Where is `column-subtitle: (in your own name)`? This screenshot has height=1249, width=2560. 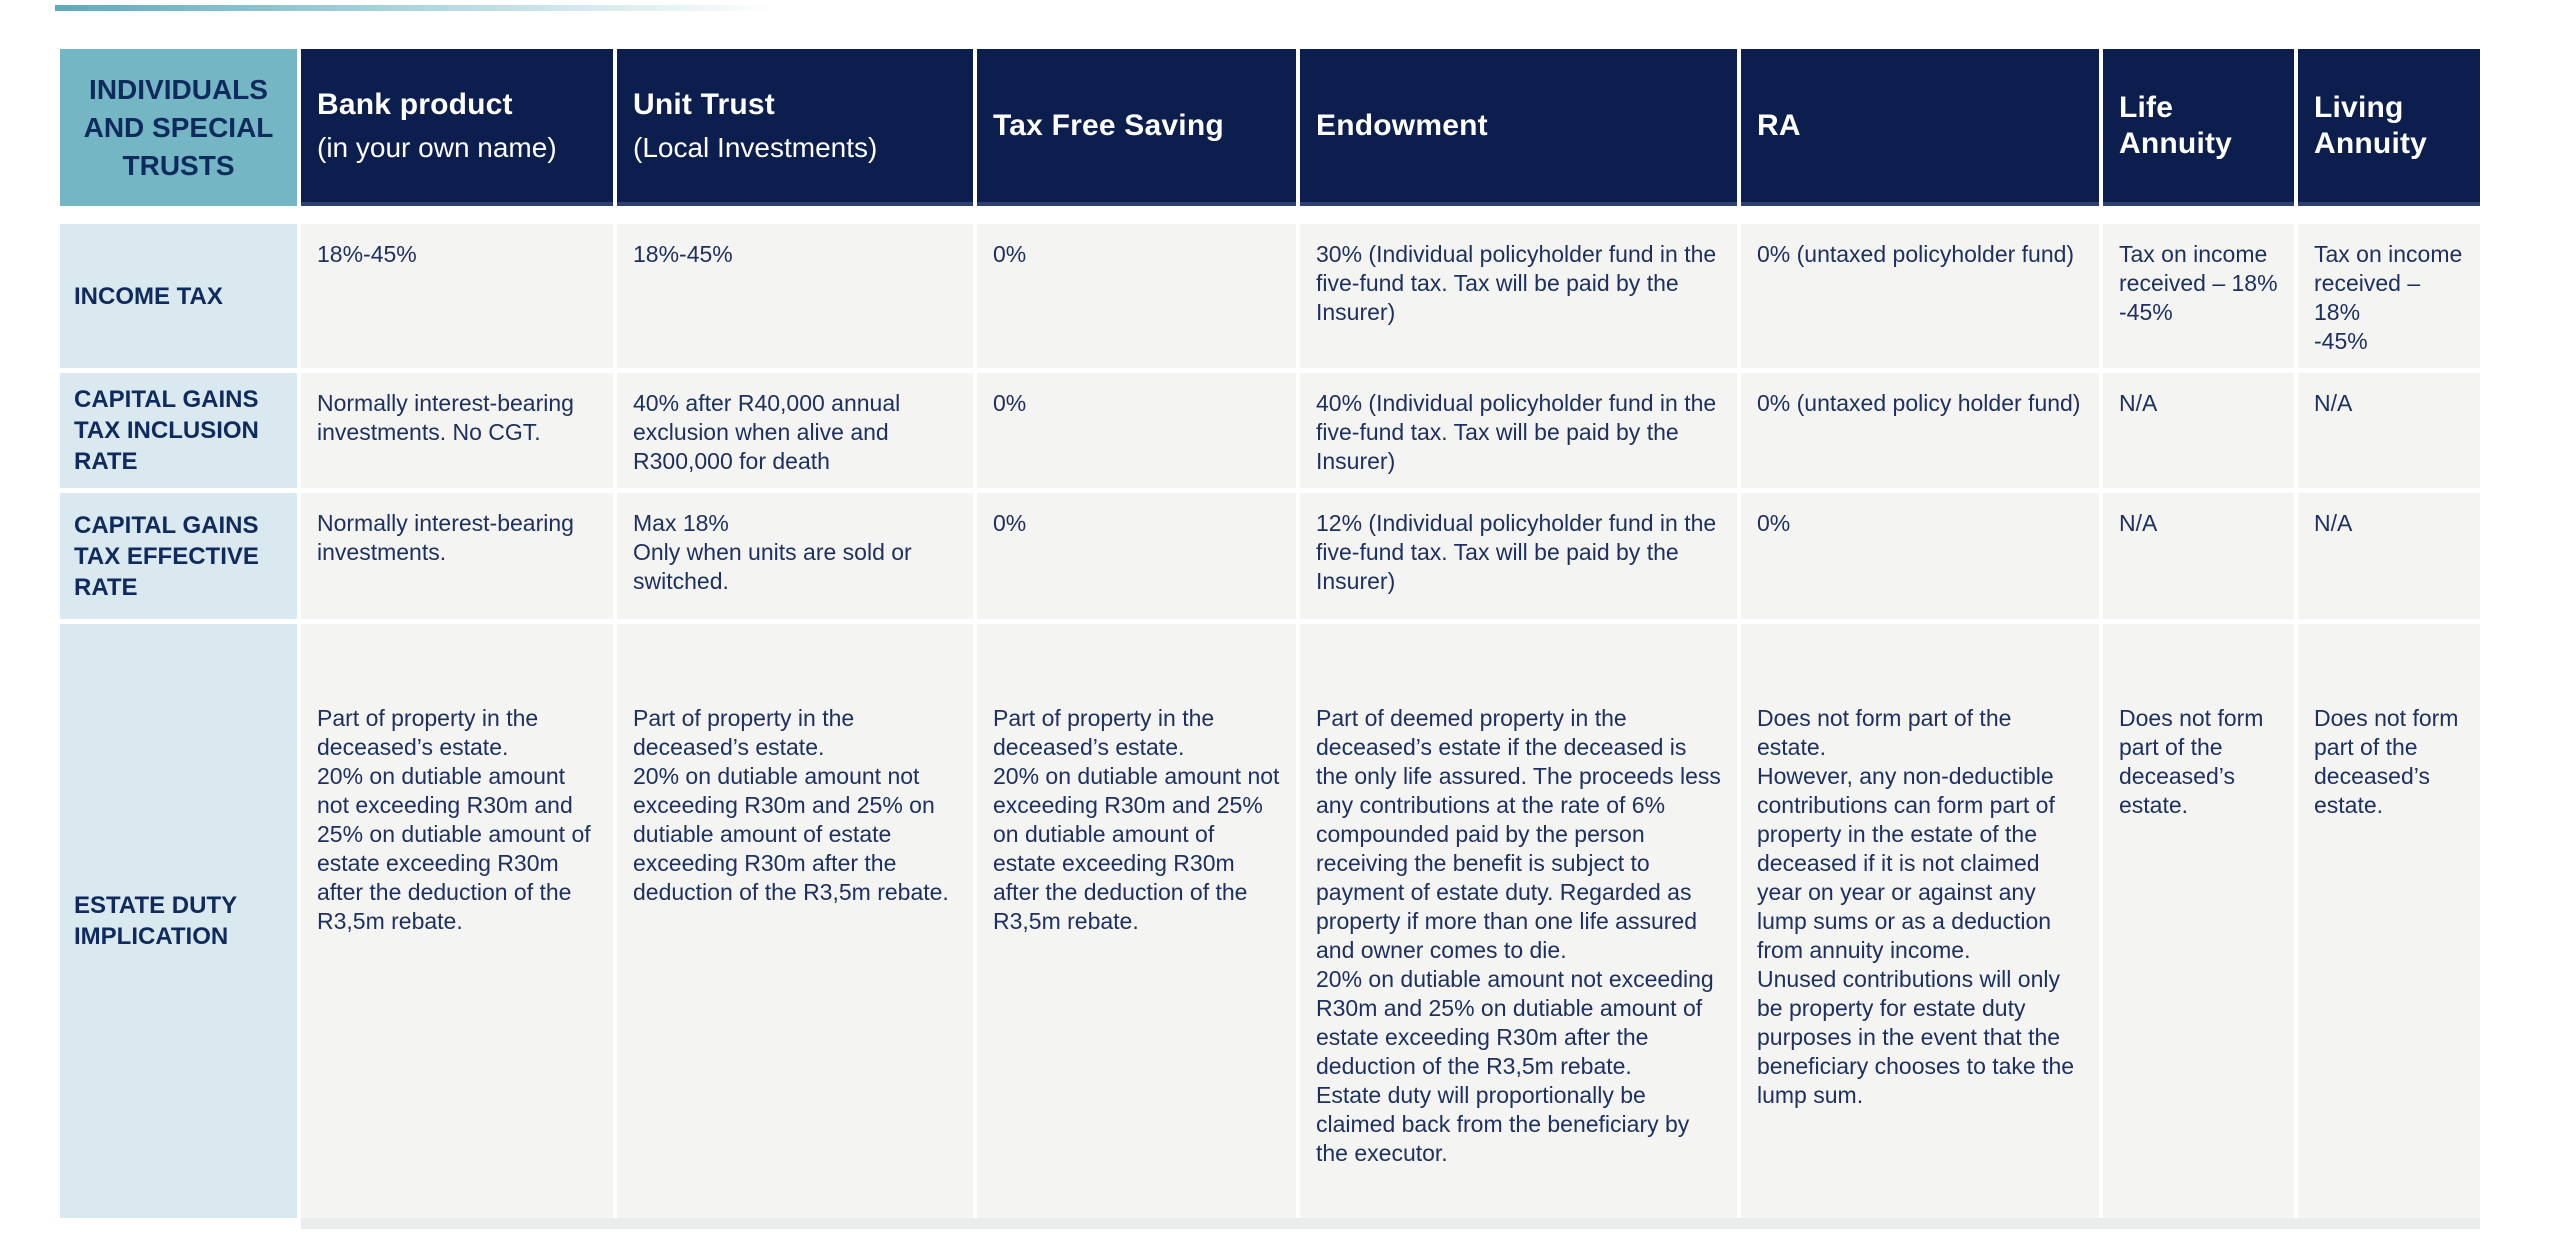
column-subtitle: (in your own name) is located at coordinates (437, 147).